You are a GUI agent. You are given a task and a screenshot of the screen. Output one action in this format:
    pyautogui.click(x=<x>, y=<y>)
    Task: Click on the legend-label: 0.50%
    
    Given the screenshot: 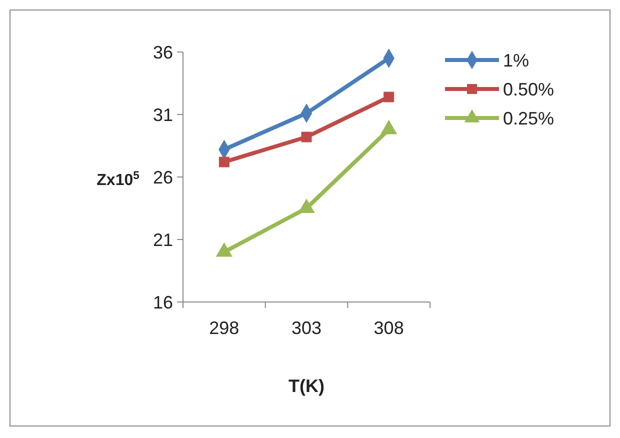 What is the action you would take?
    pyautogui.click(x=528, y=89)
    